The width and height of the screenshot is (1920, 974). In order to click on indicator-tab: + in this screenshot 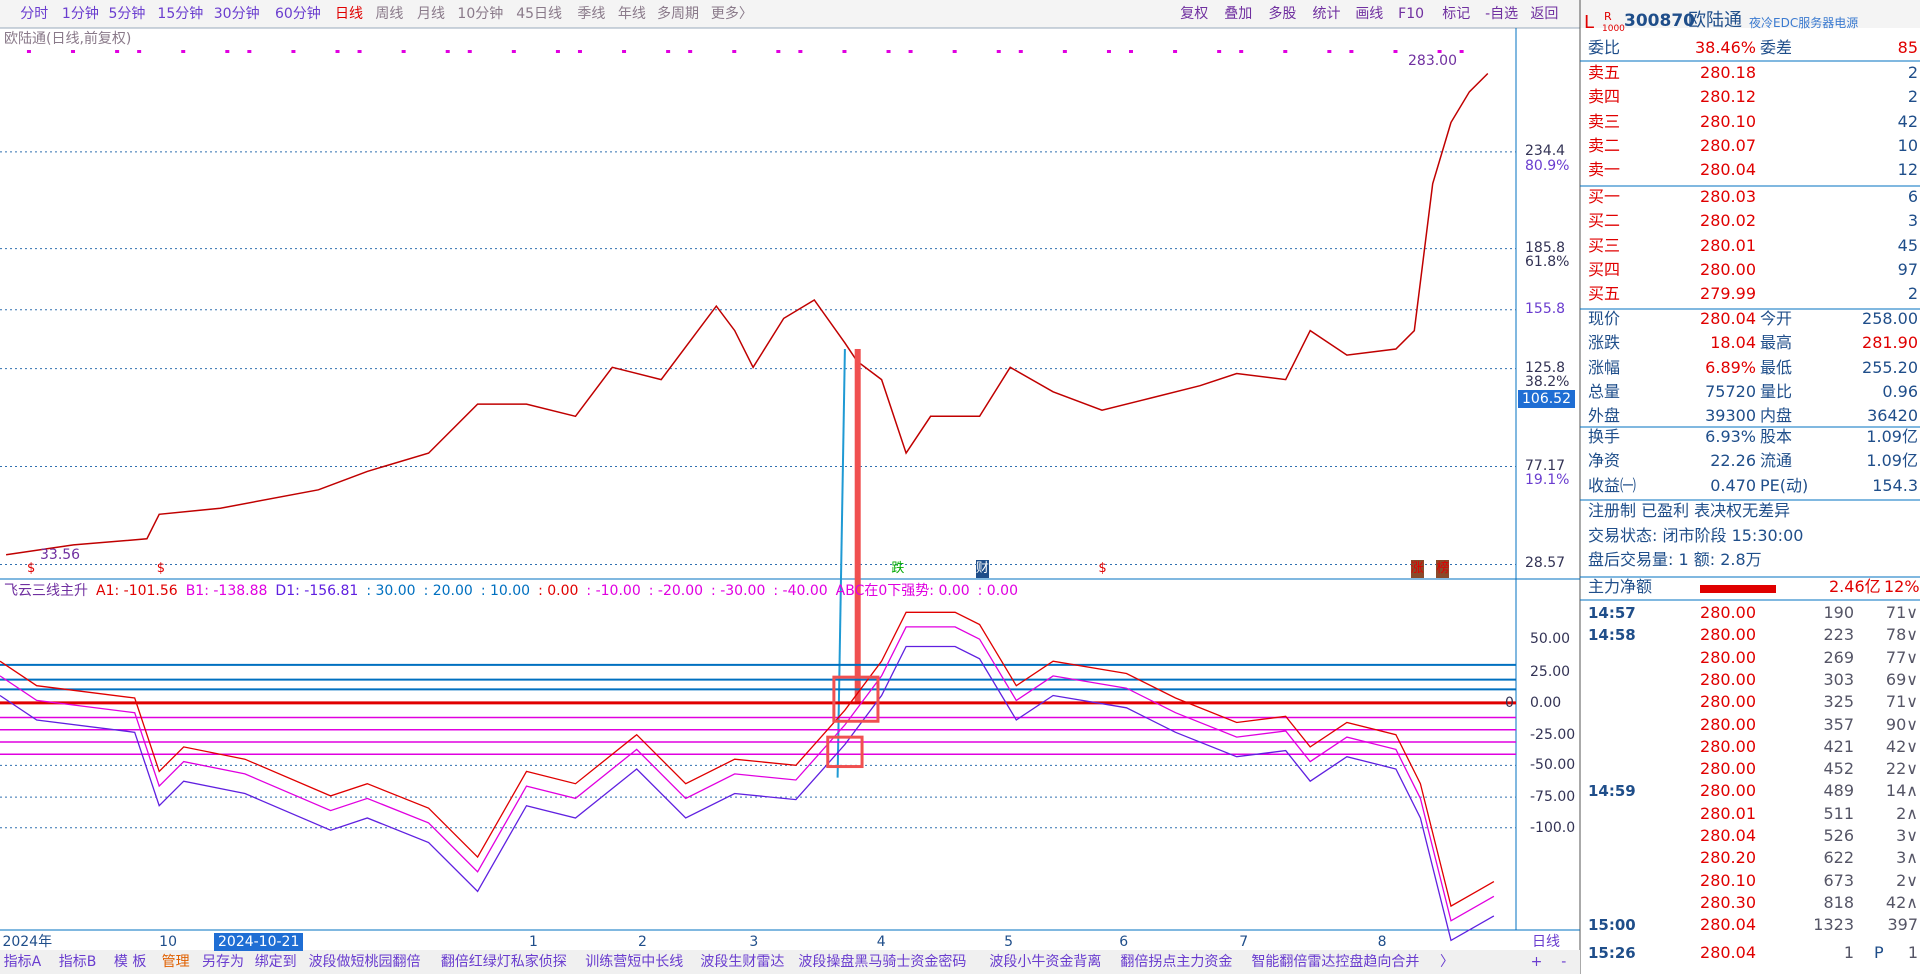, I will do `click(1536, 962)`.